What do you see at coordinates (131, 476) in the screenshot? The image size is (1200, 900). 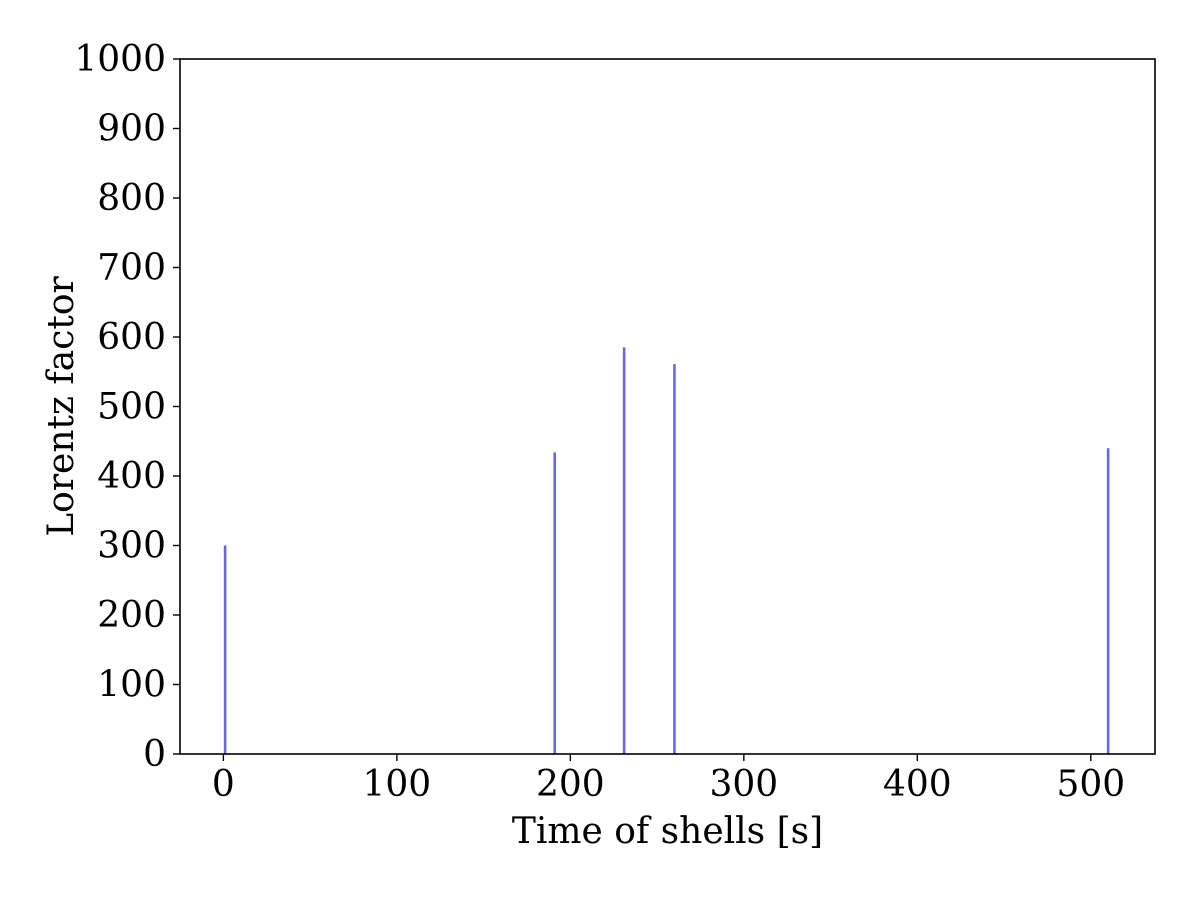 I see `y-tick-label: 400` at bounding box center [131, 476].